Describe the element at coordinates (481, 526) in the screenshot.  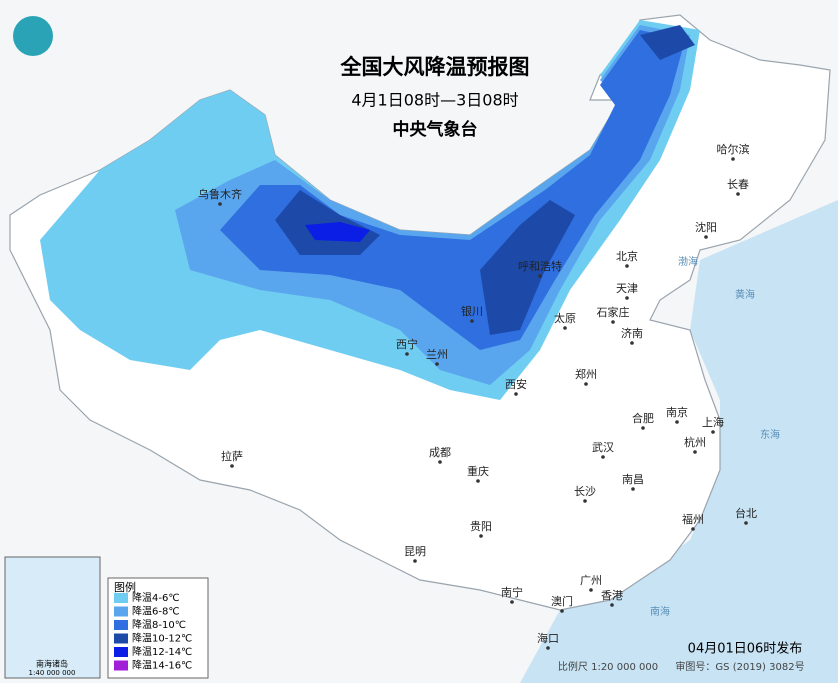
I see `city-label: 贵阳` at that location.